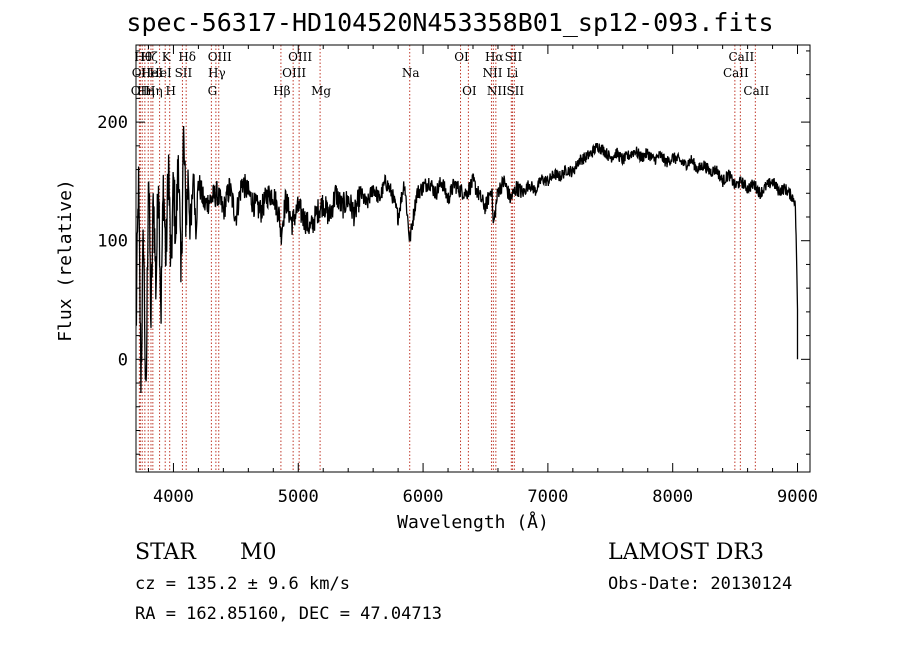 This screenshot has height=649, width=900. I want to click on spectral-line-label: Na, so click(411, 73).